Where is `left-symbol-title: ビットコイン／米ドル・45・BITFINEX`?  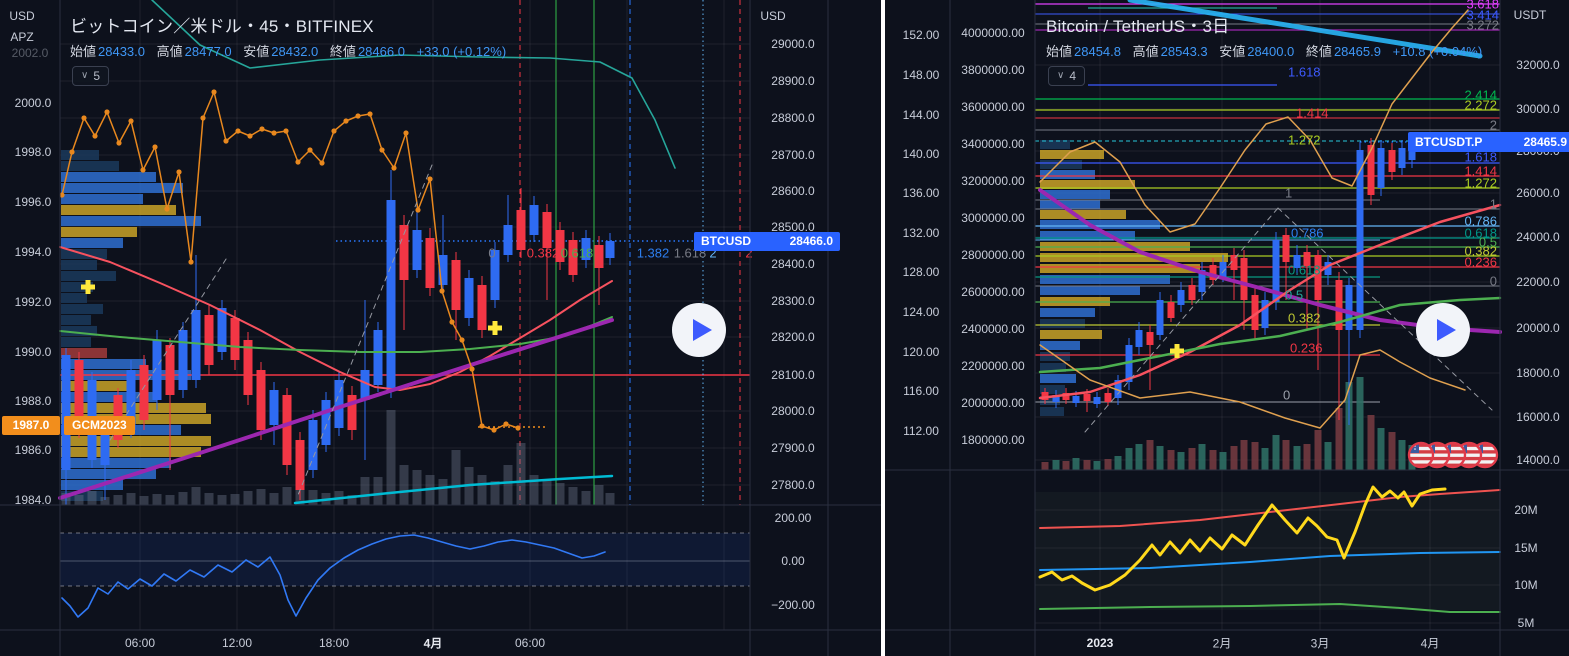
left-symbol-title: ビットコイン／米ドル・45・BITFINEX is located at coordinates (222, 26).